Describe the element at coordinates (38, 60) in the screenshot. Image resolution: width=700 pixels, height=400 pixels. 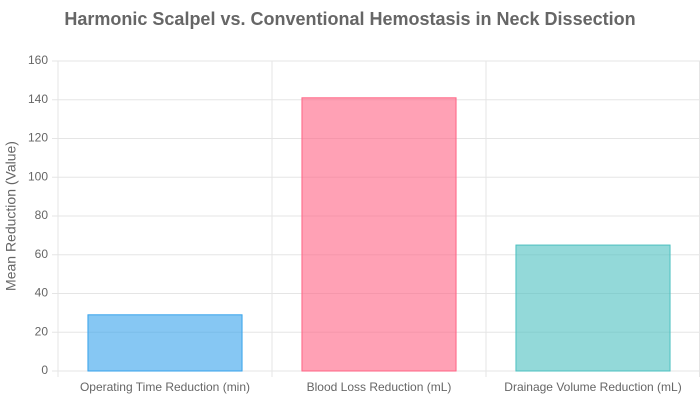
I see `y-tick-label: 160` at that location.